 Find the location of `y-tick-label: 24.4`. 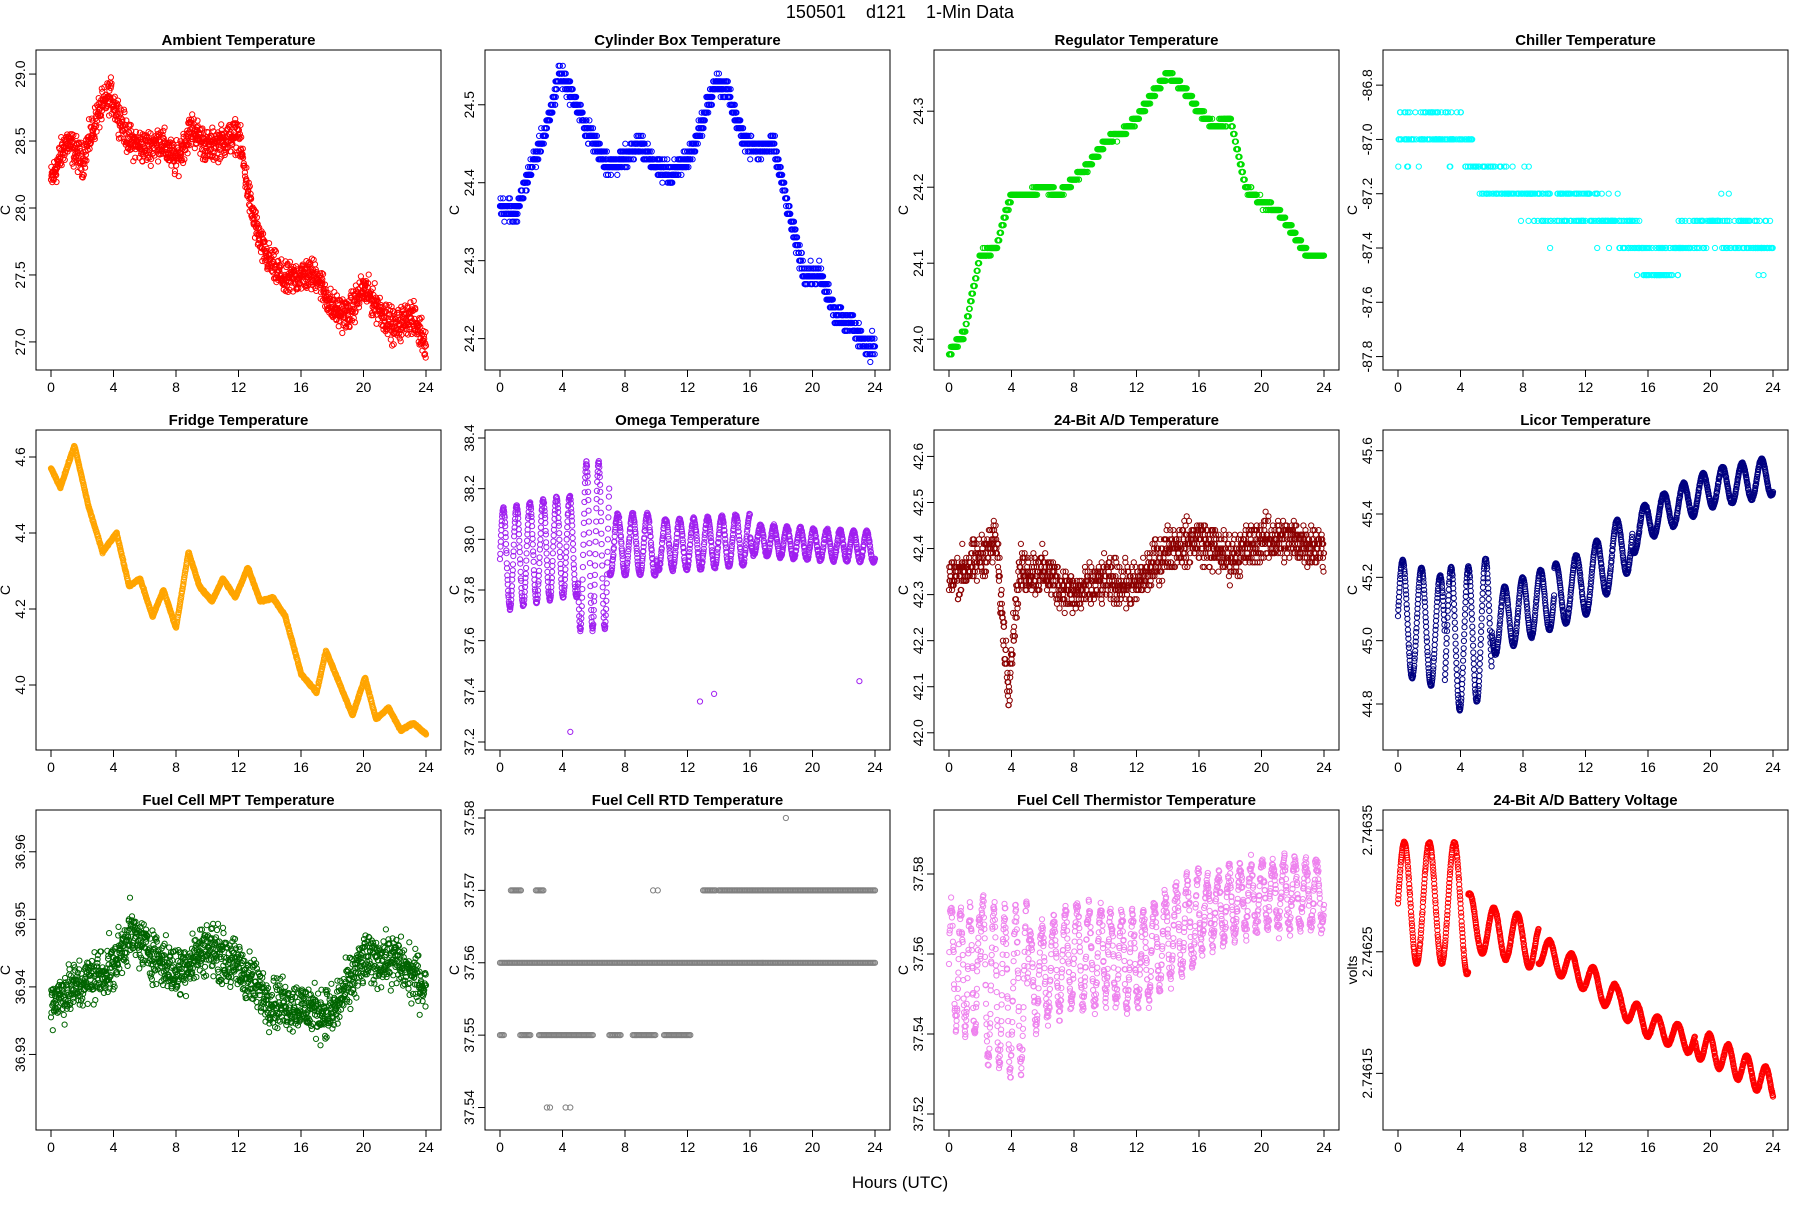

y-tick-label: 24.4 is located at coordinates (469, 182).